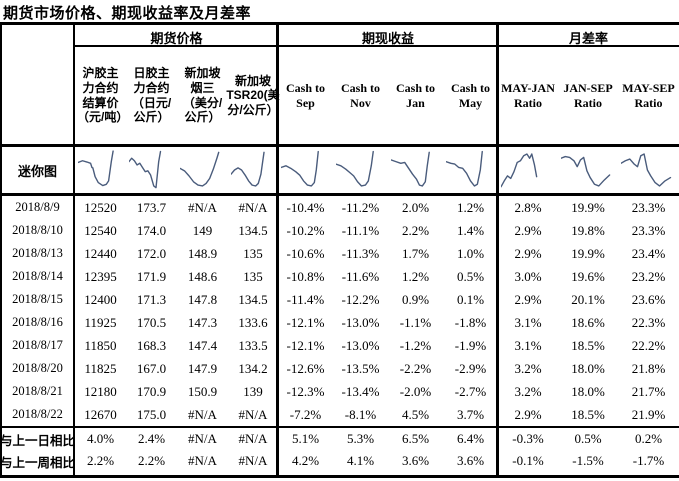  I want to click on table-cell: 2.2%, so click(151, 460).